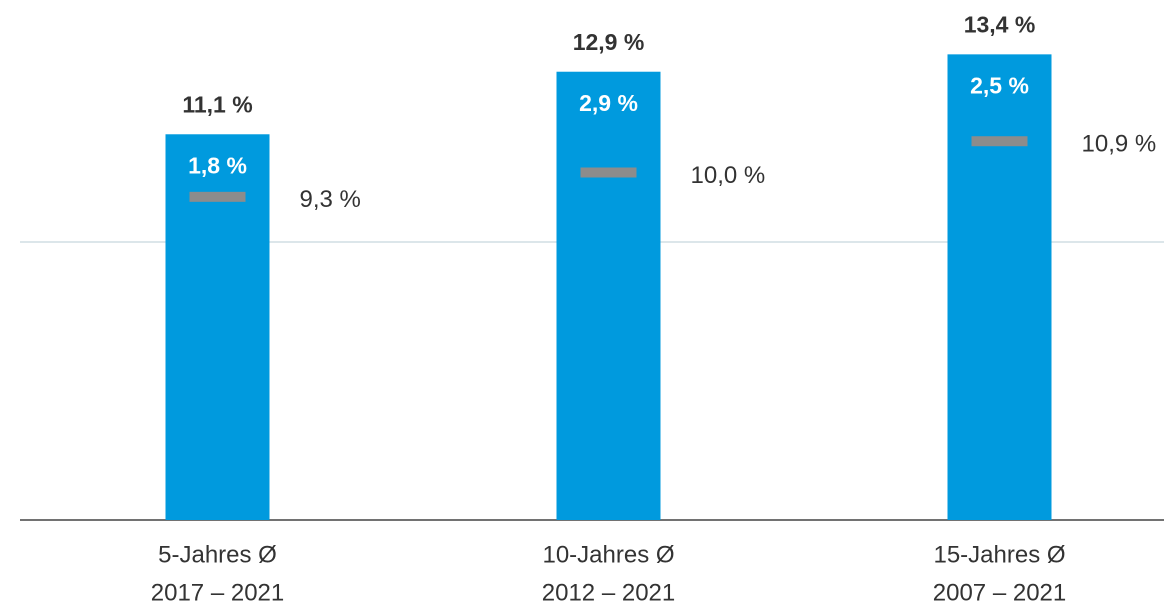 The width and height of the screenshot is (1164, 610). I want to click on x-tick-label: 10-Jahres Ø, so click(608, 554).